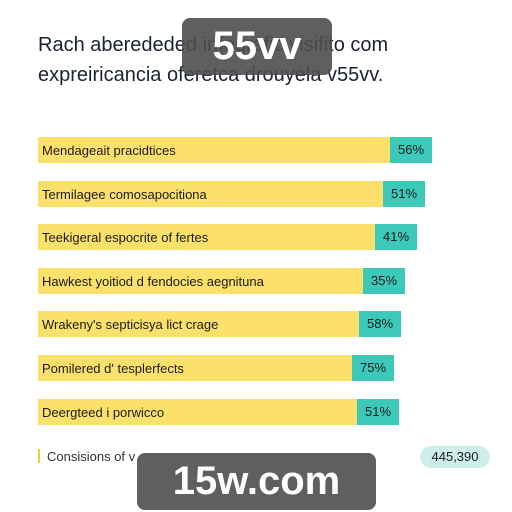  I want to click on row-label: Wrakeny's septicisya lict crage, so click(130, 325).